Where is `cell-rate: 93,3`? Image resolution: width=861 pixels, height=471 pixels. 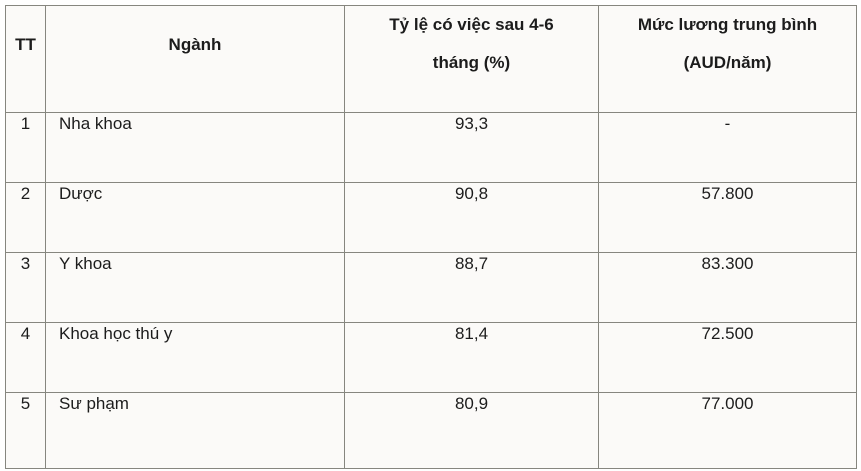 cell-rate: 93,3 is located at coordinates (471, 147).